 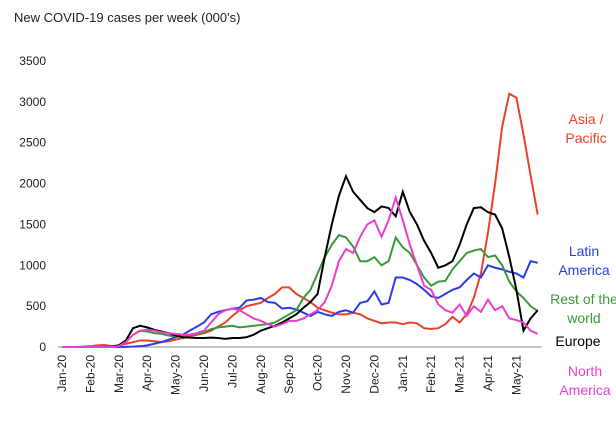 I want to click on series-label: Asia / Pacific, so click(x=586, y=128).